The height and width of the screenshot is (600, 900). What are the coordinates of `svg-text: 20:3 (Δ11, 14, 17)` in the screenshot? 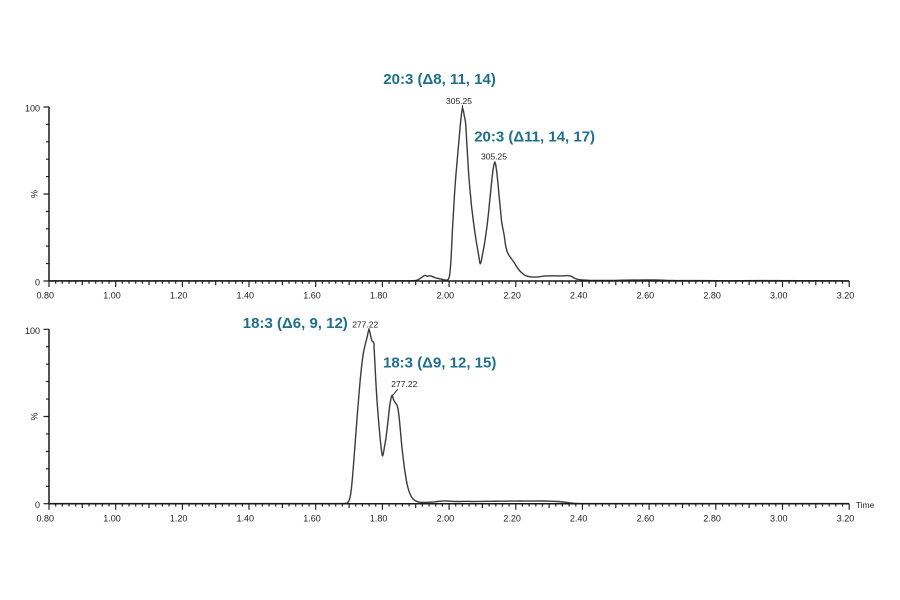 It's located at (534, 136).